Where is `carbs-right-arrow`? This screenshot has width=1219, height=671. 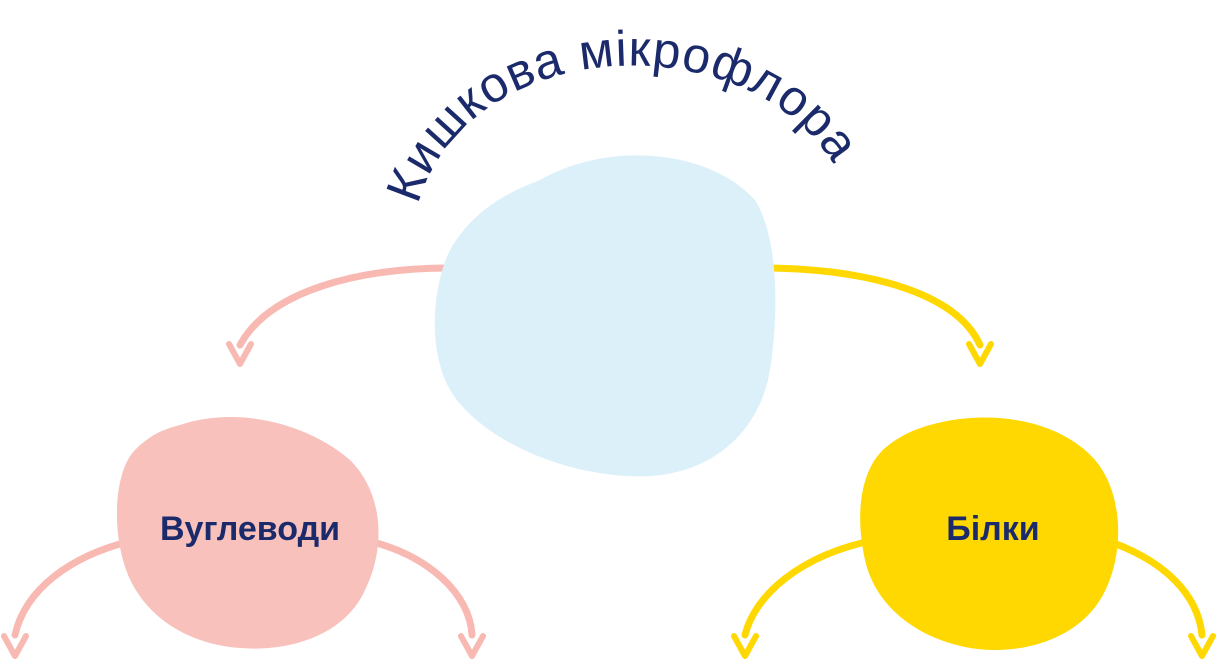 carbs-right-arrow is located at coordinates (423, 597).